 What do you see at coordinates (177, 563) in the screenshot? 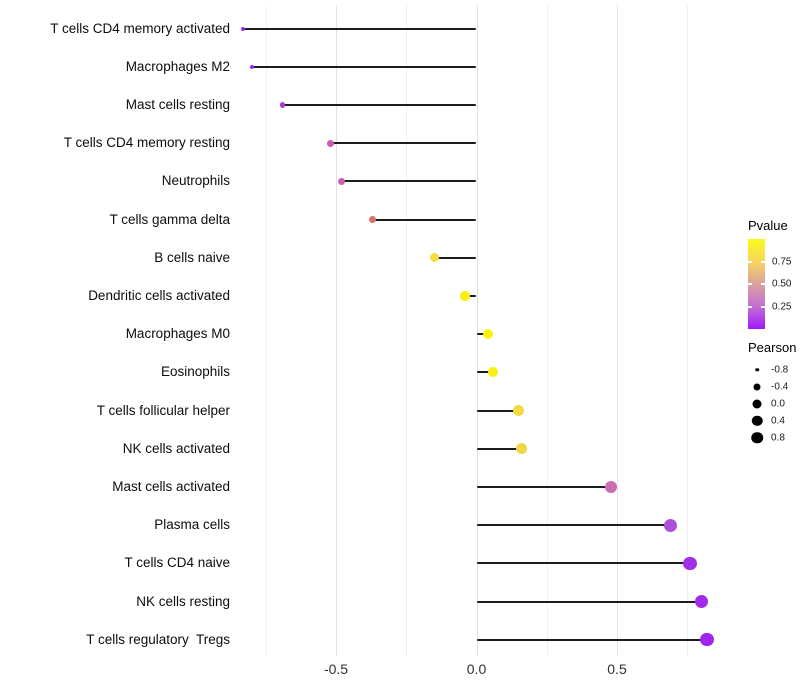
I see `y-axis-label: T cells CD4 naive` at bounding box center [177, 563].